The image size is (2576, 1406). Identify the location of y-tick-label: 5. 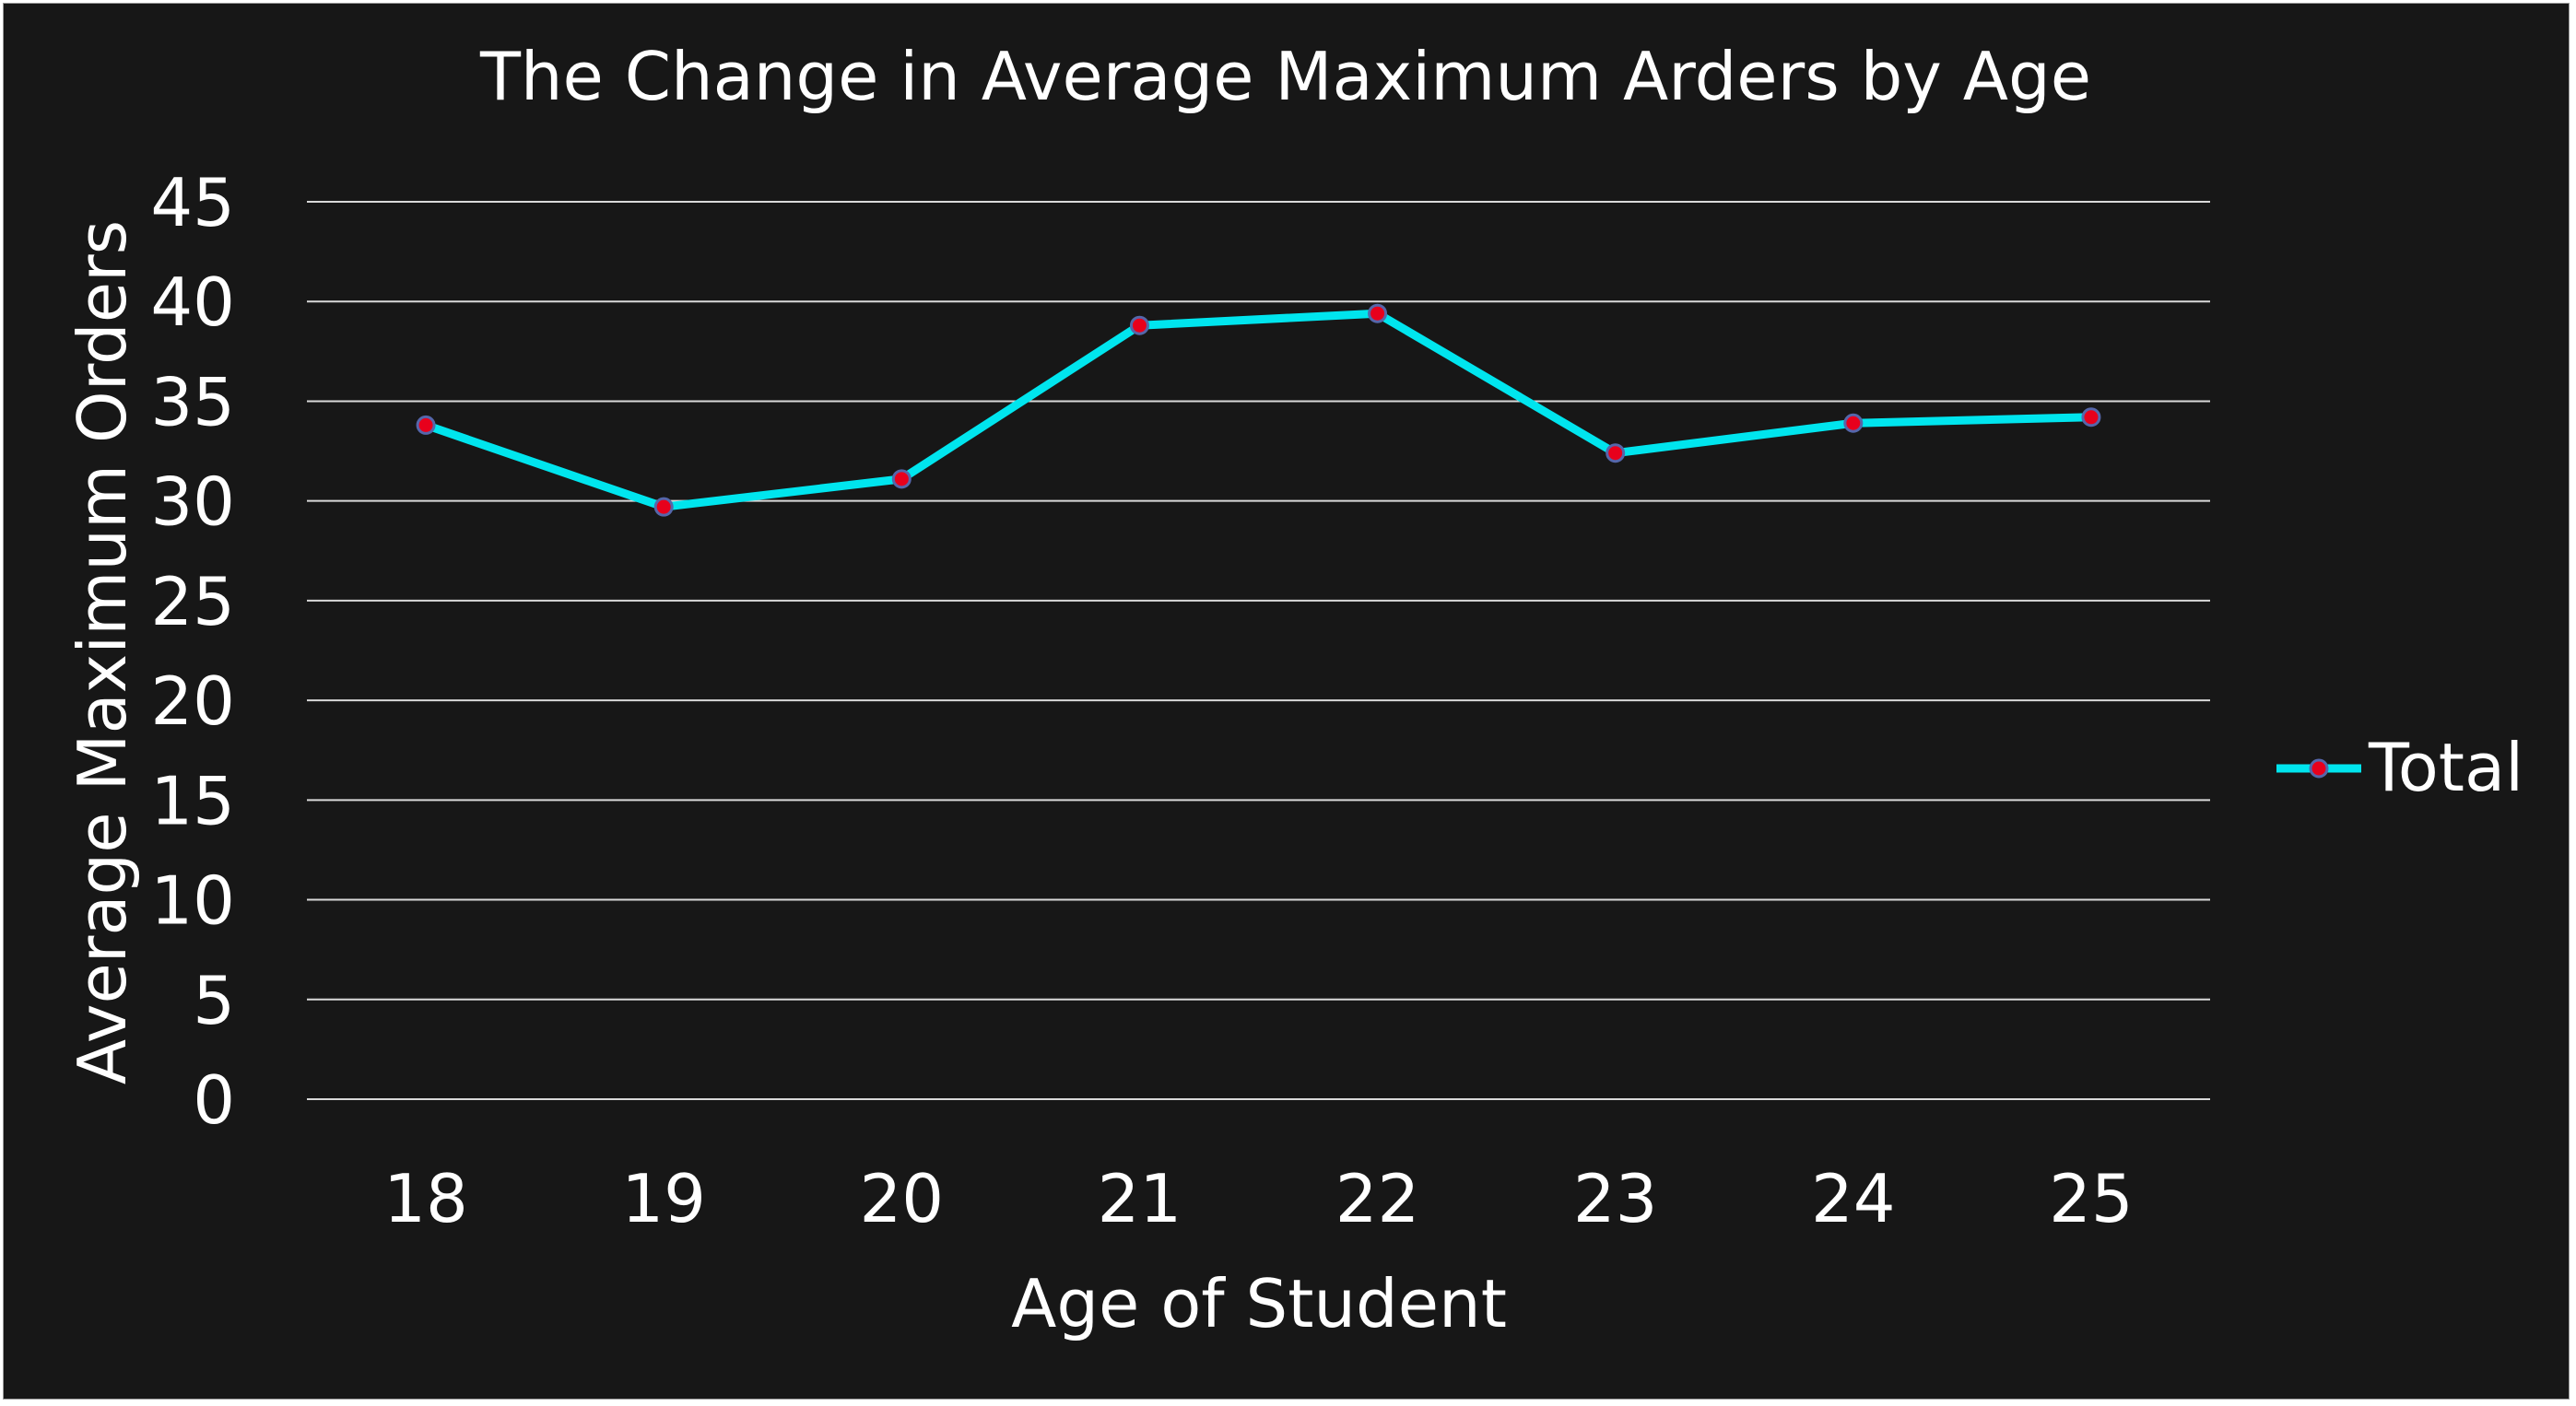
(214, 1000).